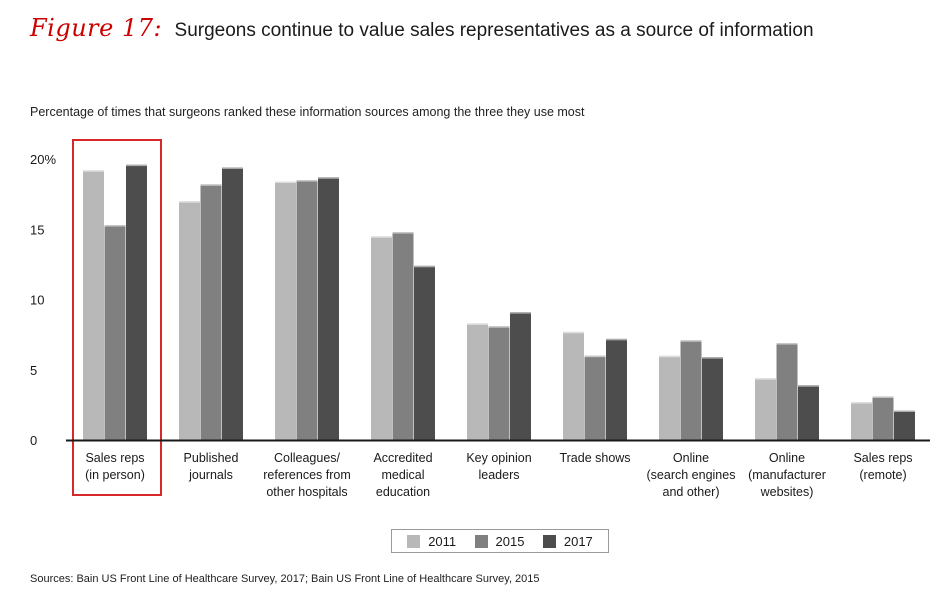 The height and width of the screenshot is (603, 950). I want to click on category-label: (search engines, so click(691, 475).